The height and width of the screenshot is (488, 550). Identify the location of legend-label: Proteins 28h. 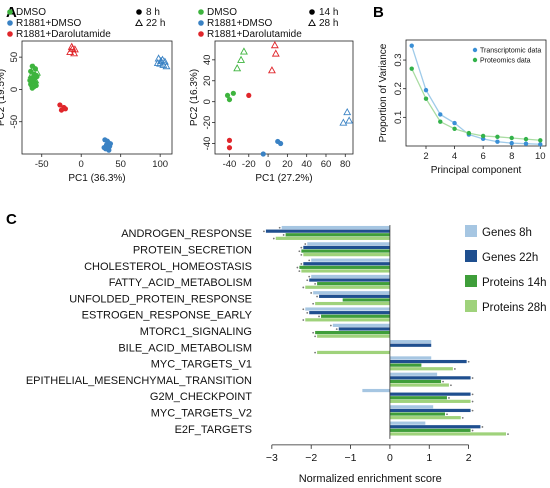
(514, 308).